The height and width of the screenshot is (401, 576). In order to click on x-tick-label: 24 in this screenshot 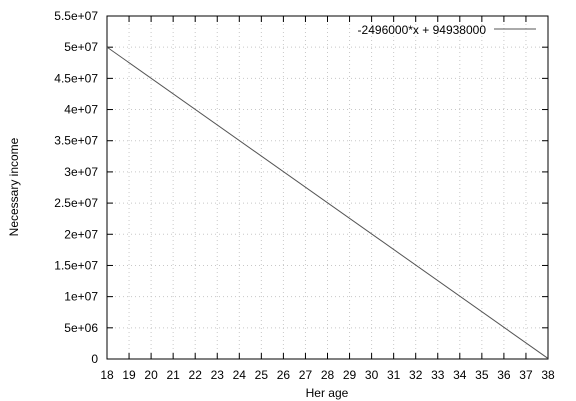, I will do `click(240, 375)`.